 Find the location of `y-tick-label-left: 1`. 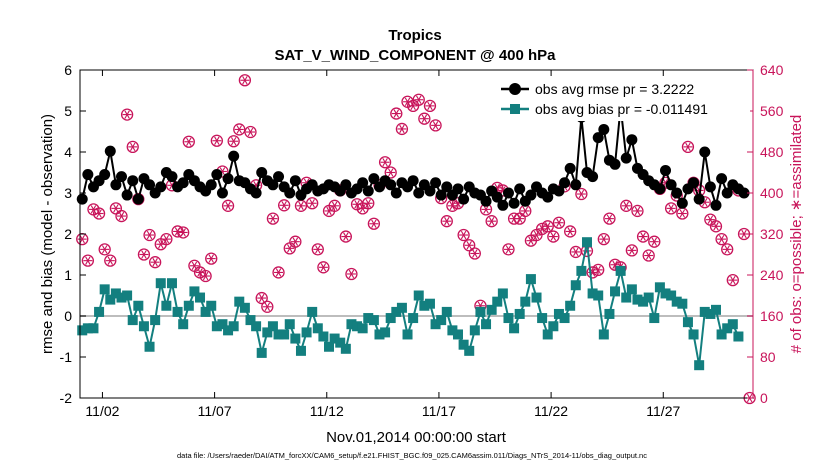

y-tick-label-left: 1 is located at coordinates (68, 275).